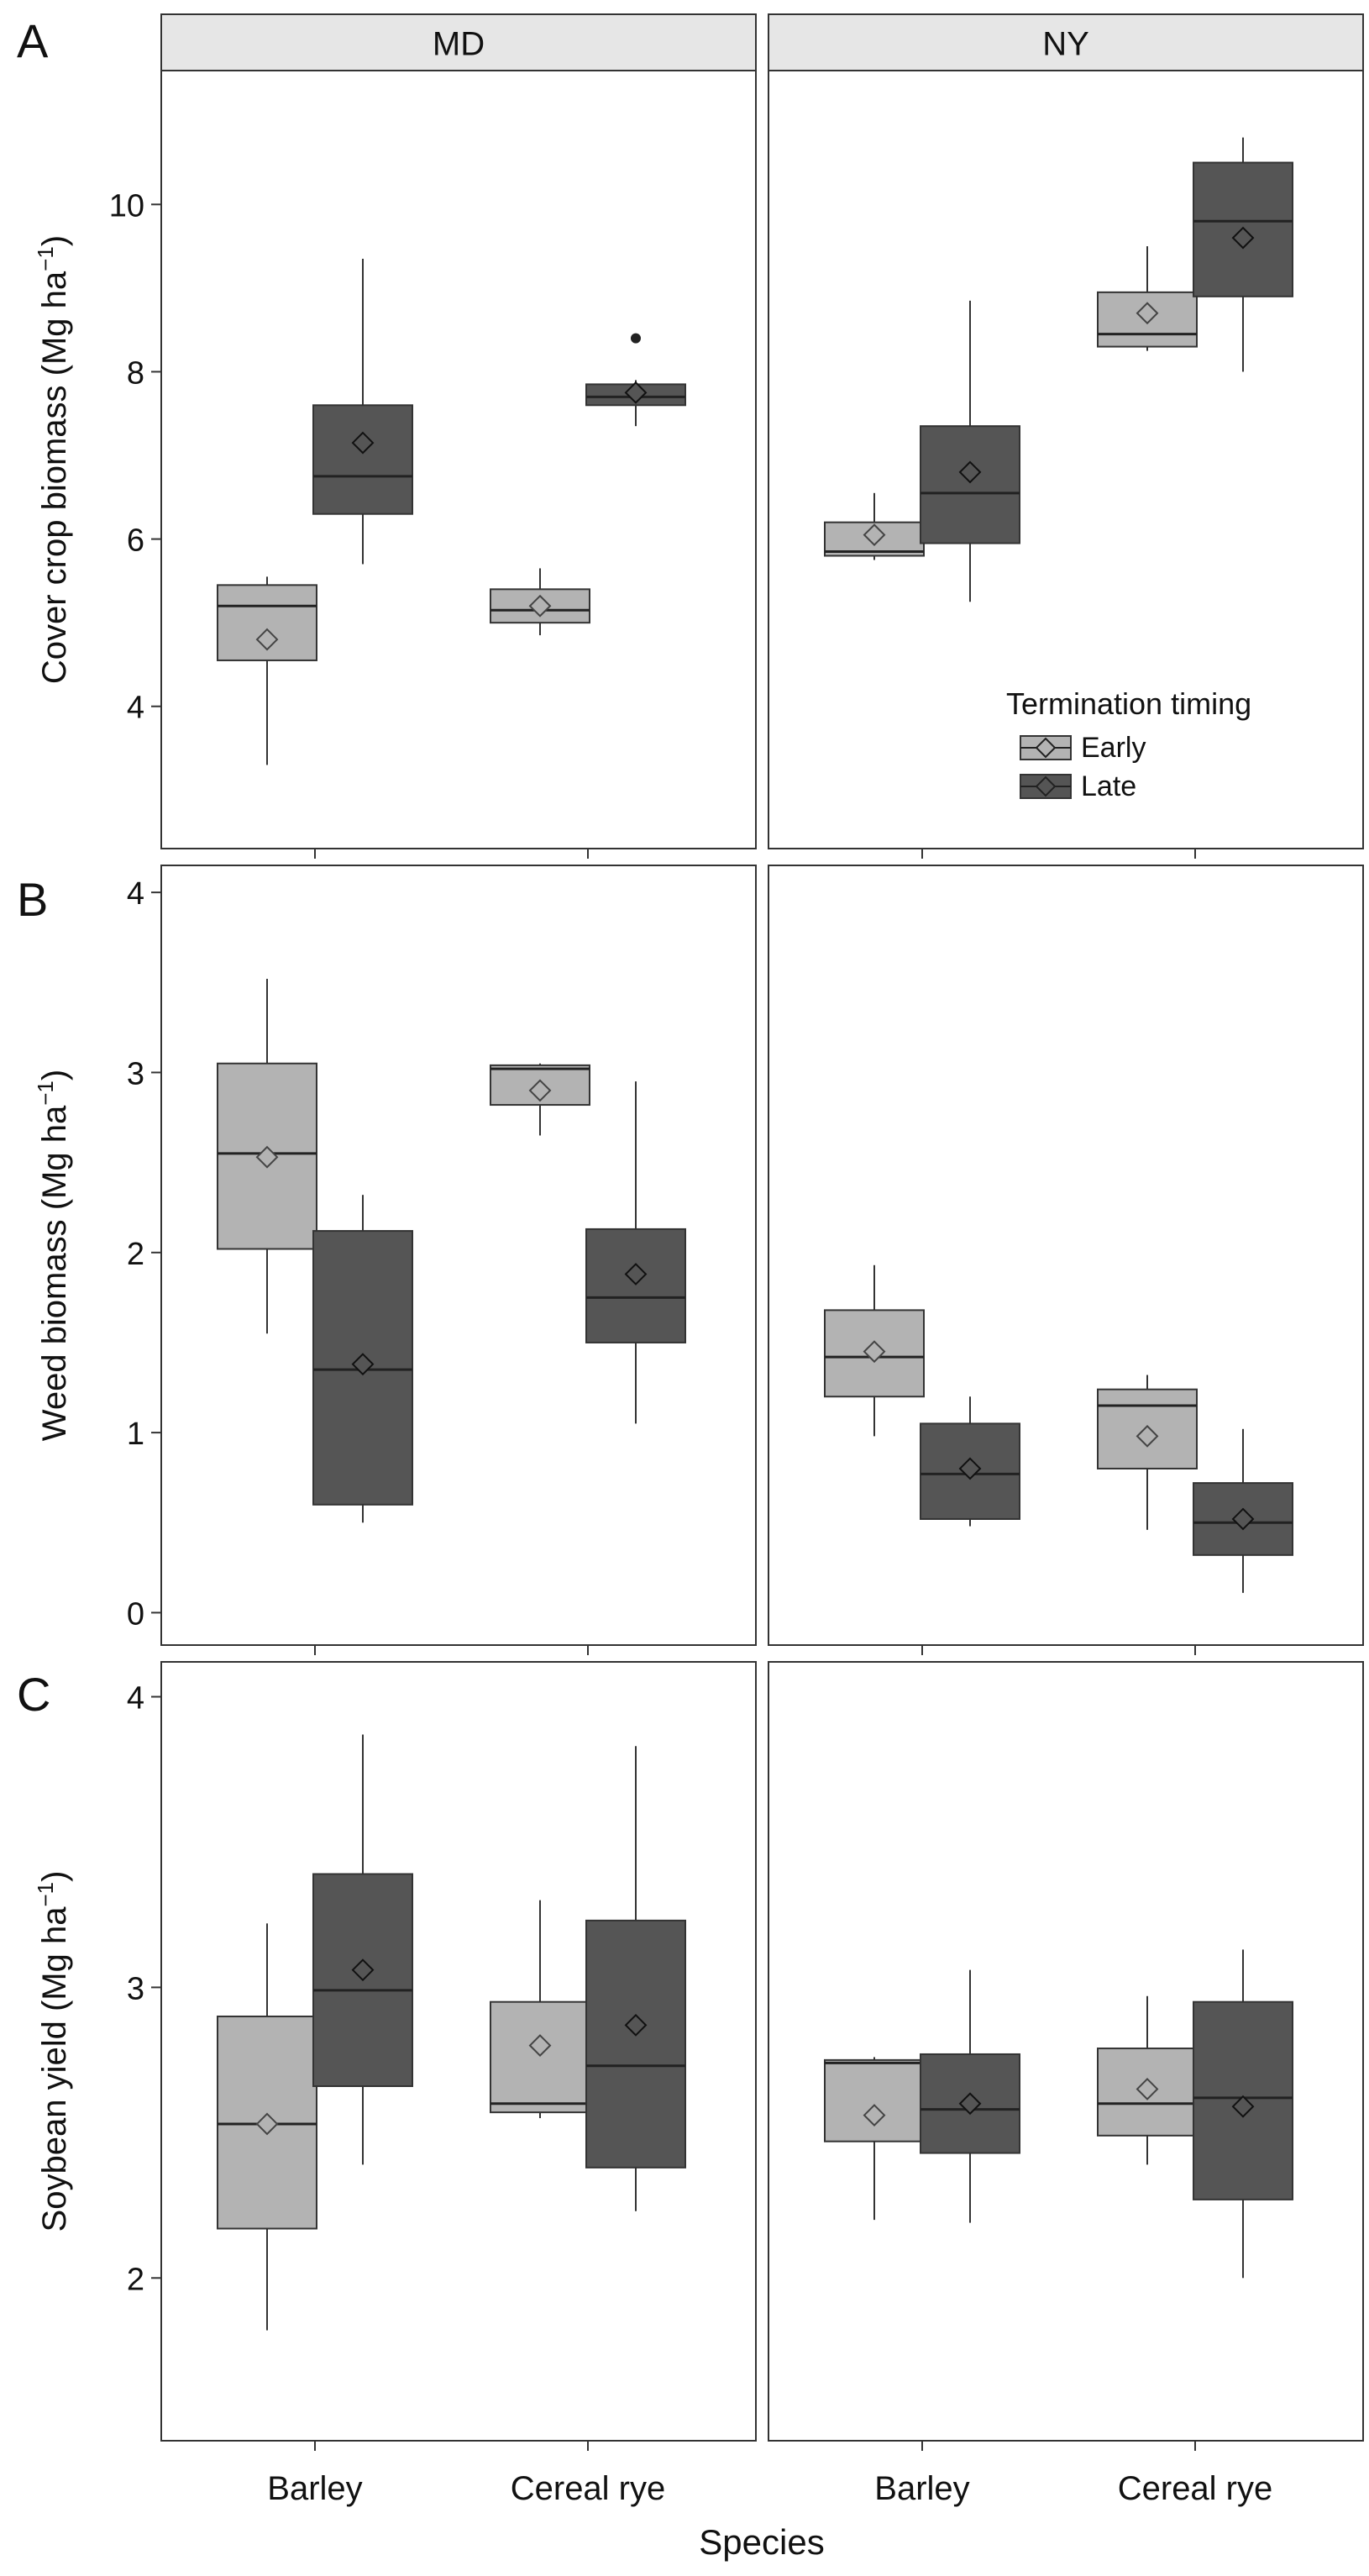 Image resolution: width=1369 pixels, height=2576 pixels. Describe the element at coordinates (55, 2069) in the screenshot. I see `y-axis-label-main: Soybean yield (Mg ha` at that location.